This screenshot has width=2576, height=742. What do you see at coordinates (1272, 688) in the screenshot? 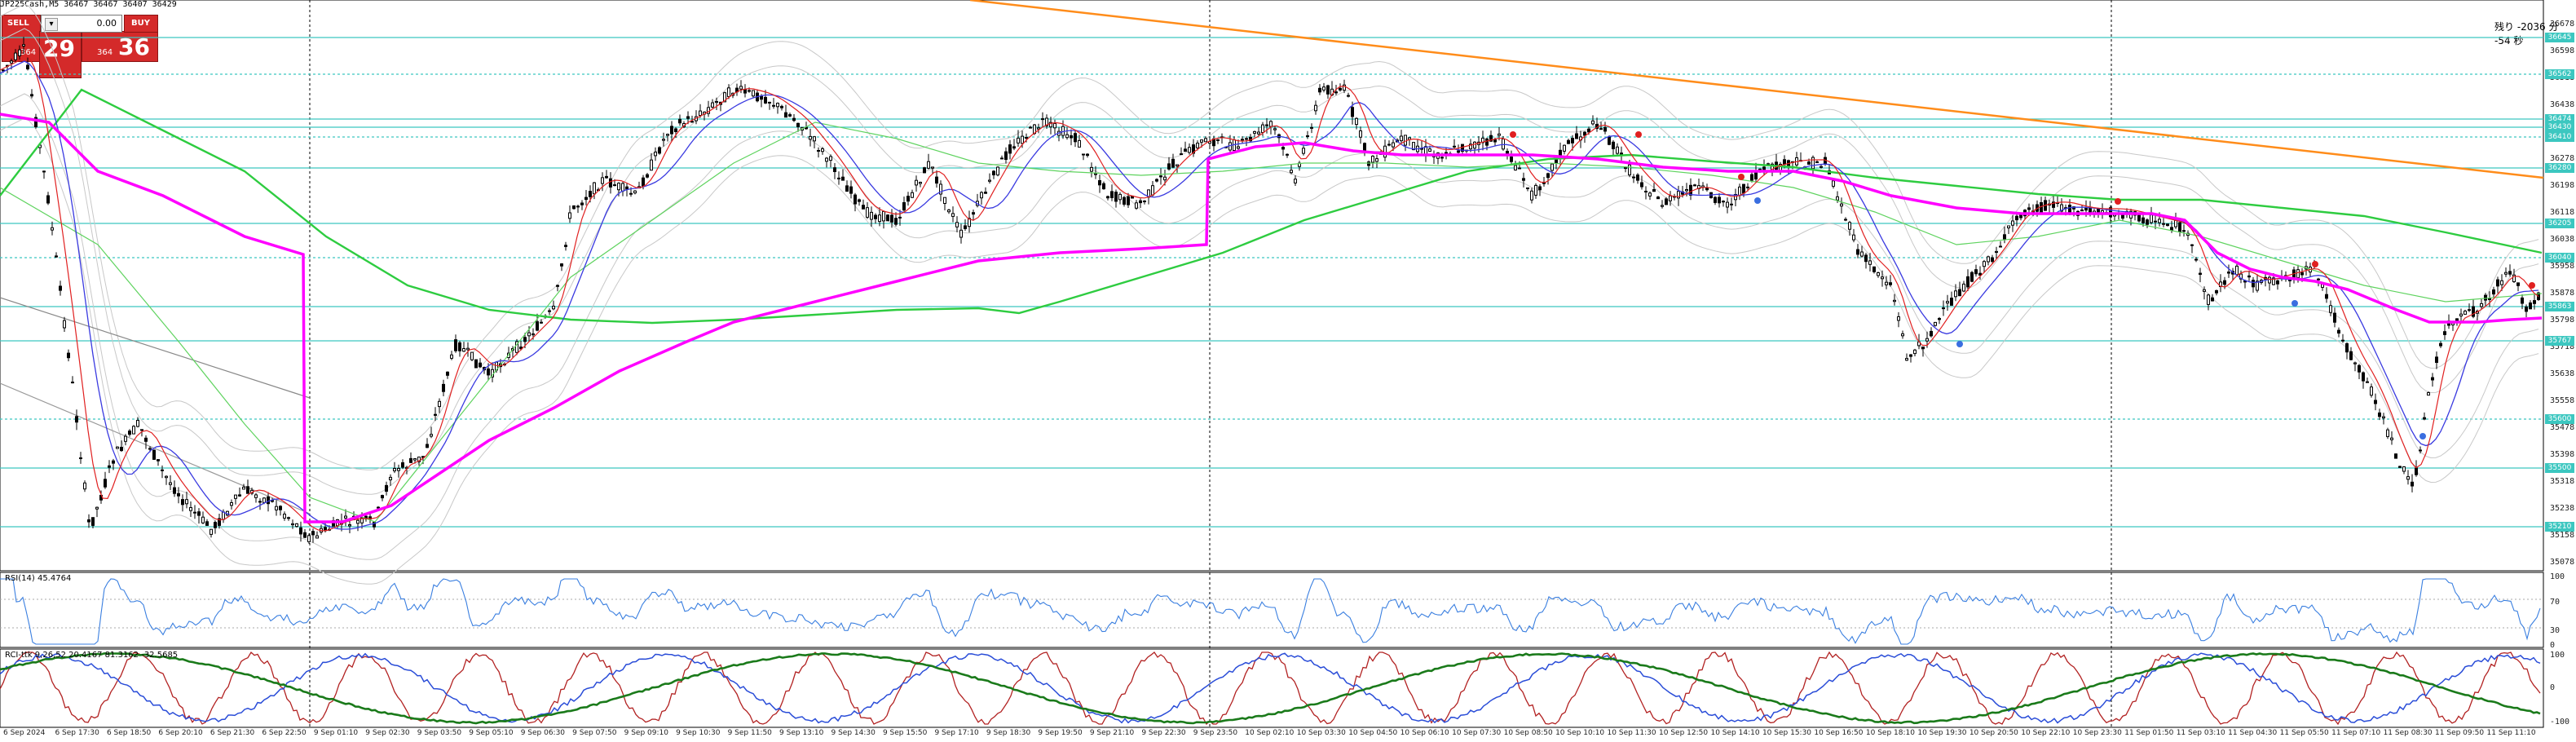
I see `rci-pane-border` at bounding box center [1272, 688].